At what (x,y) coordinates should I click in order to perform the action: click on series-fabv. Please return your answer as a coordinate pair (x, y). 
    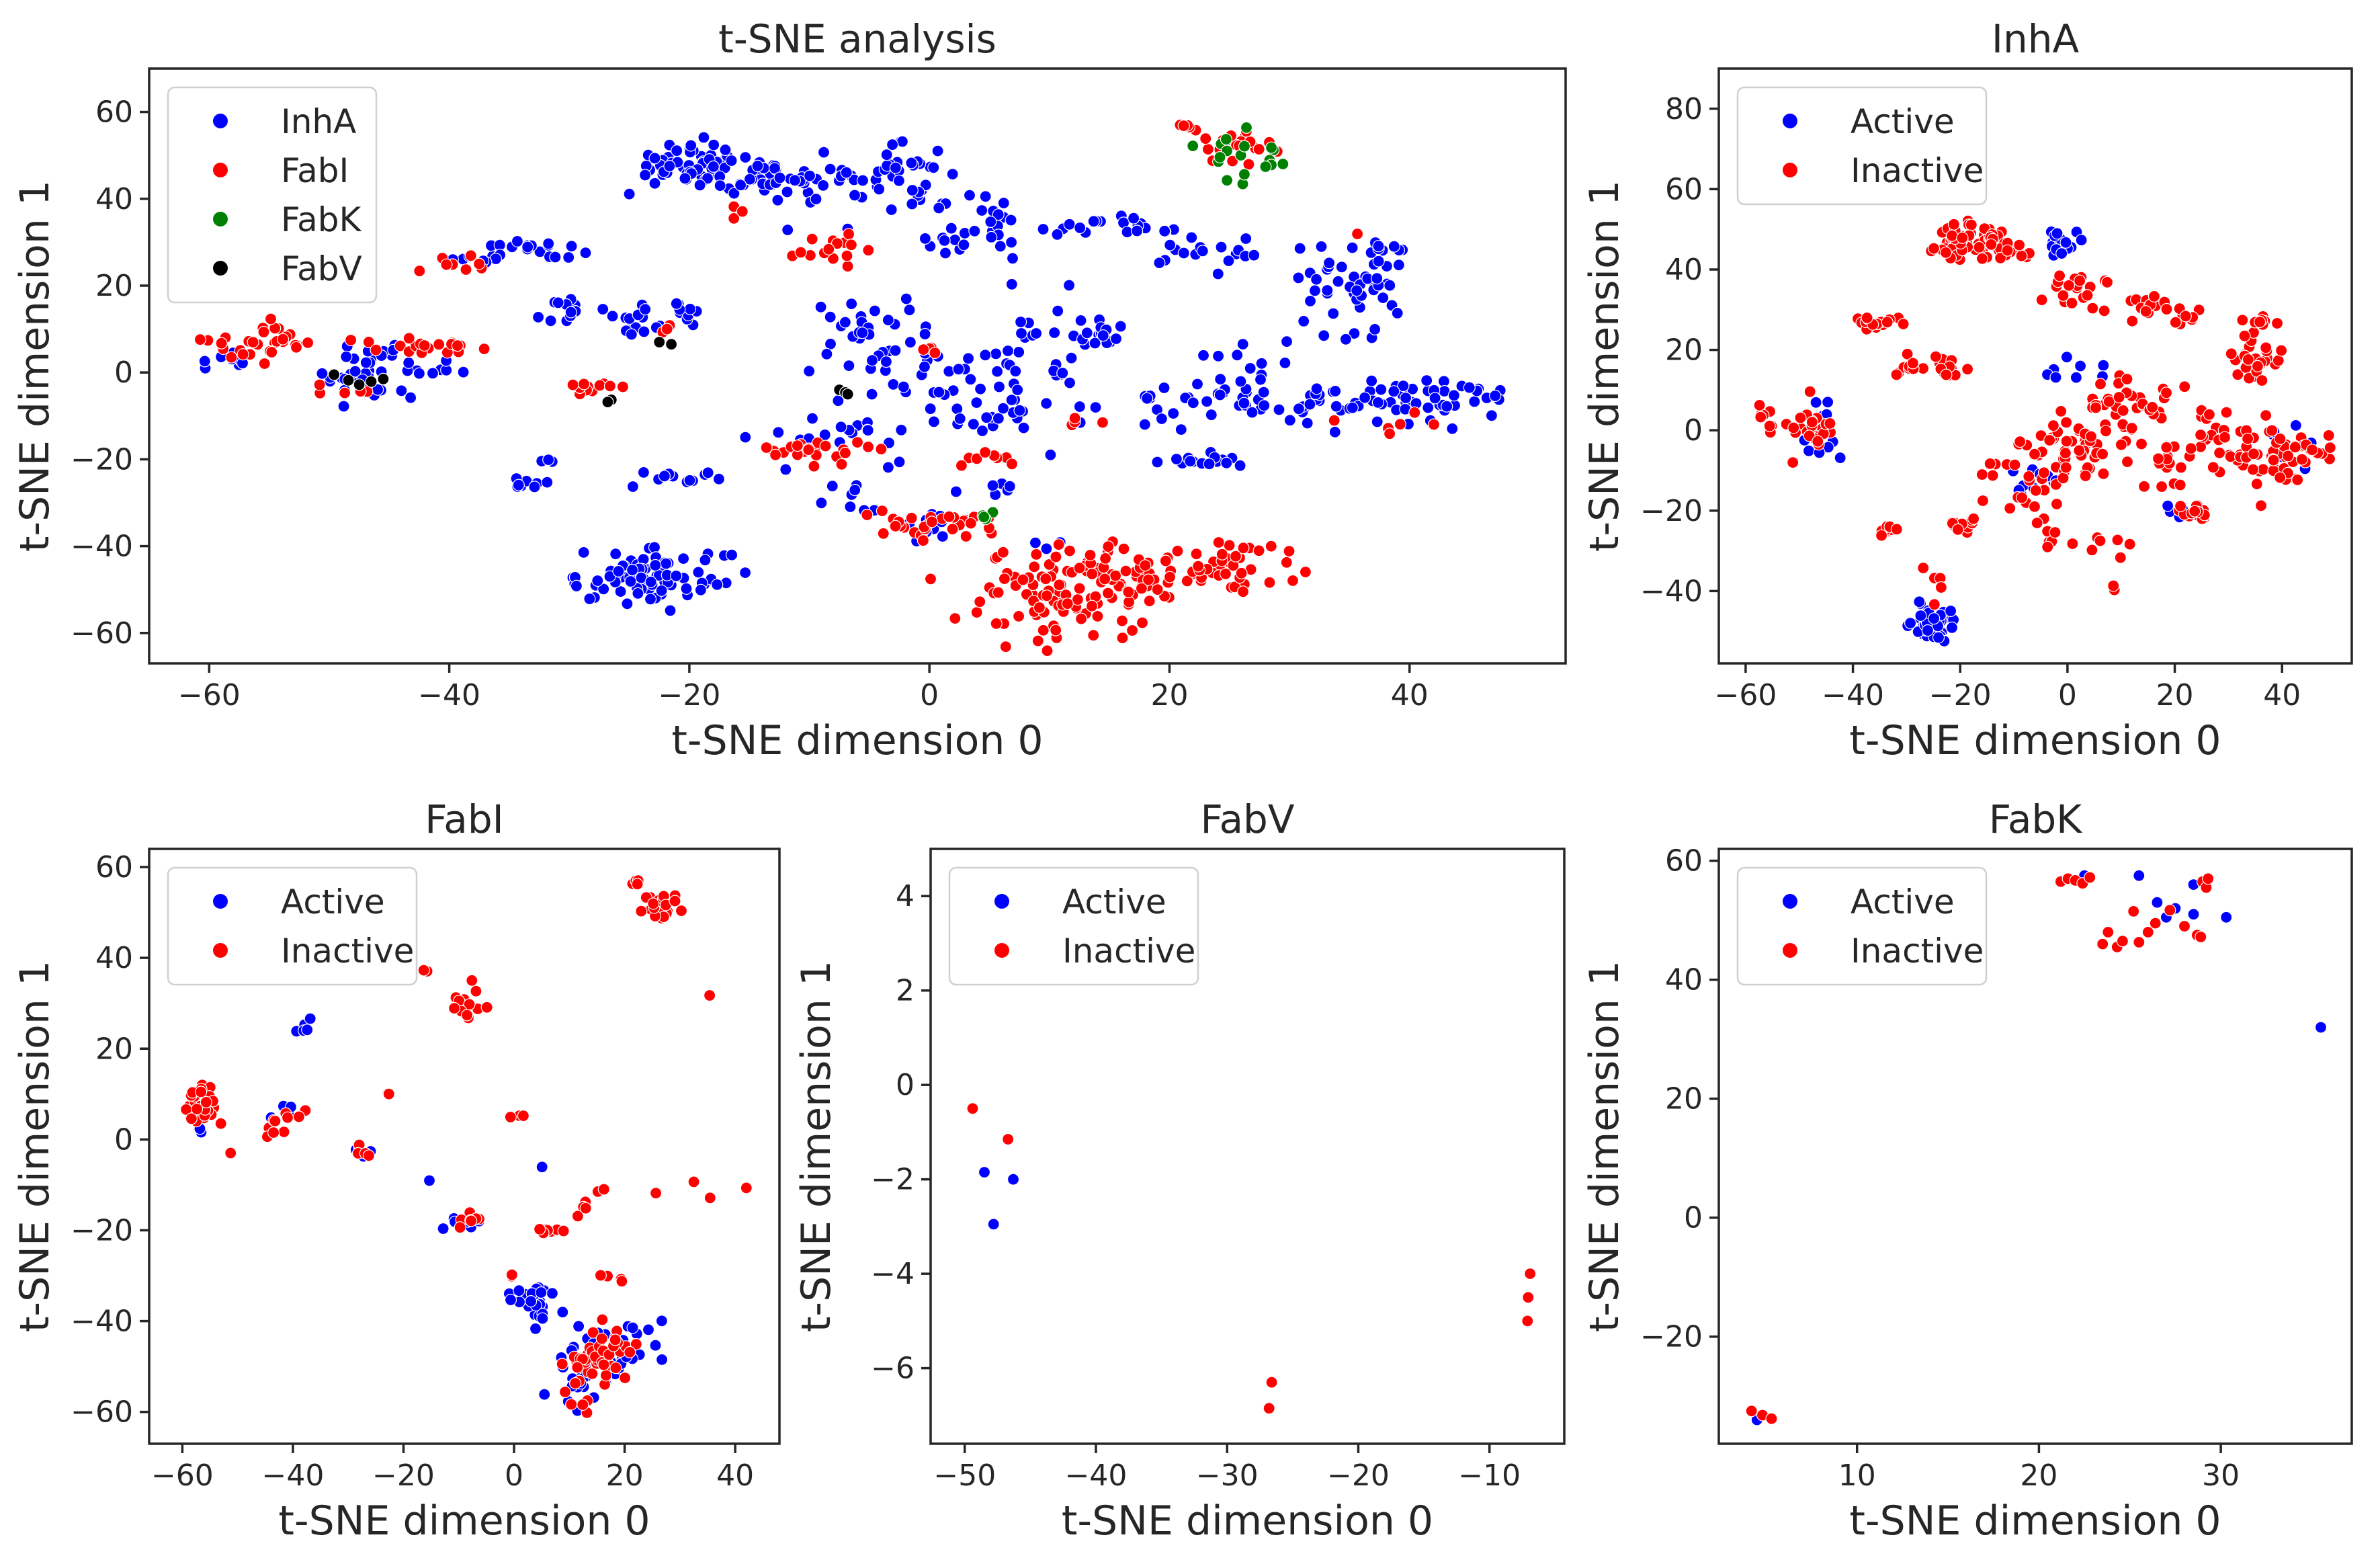
    Looking at the image, I should click on (591, 372).